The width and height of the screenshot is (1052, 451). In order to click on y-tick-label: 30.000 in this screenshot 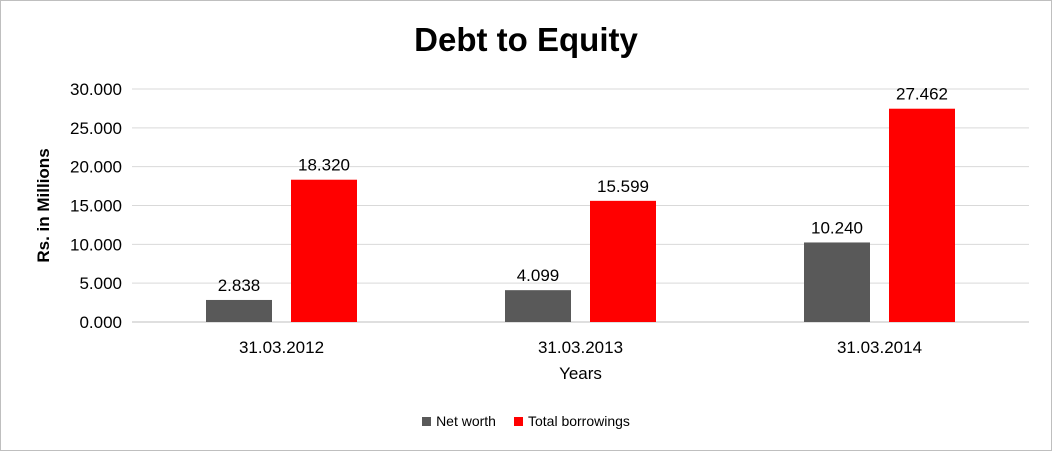, I will do `click(96, 89)`.